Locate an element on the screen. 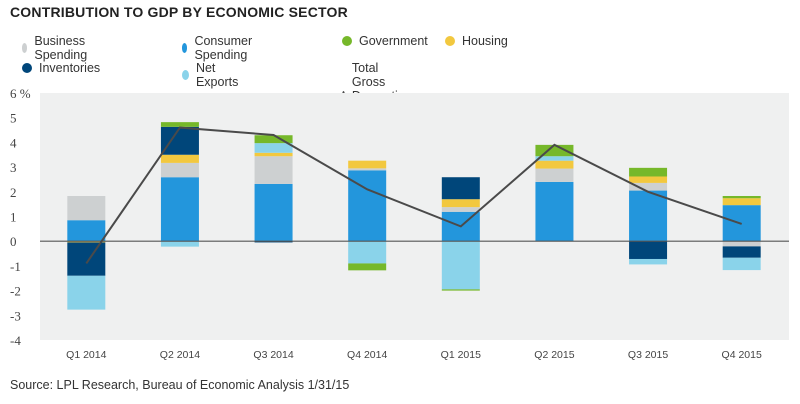 This screenshot has height=404, width=800. legend-label: Net Exports is located at coordinates (217, 75).